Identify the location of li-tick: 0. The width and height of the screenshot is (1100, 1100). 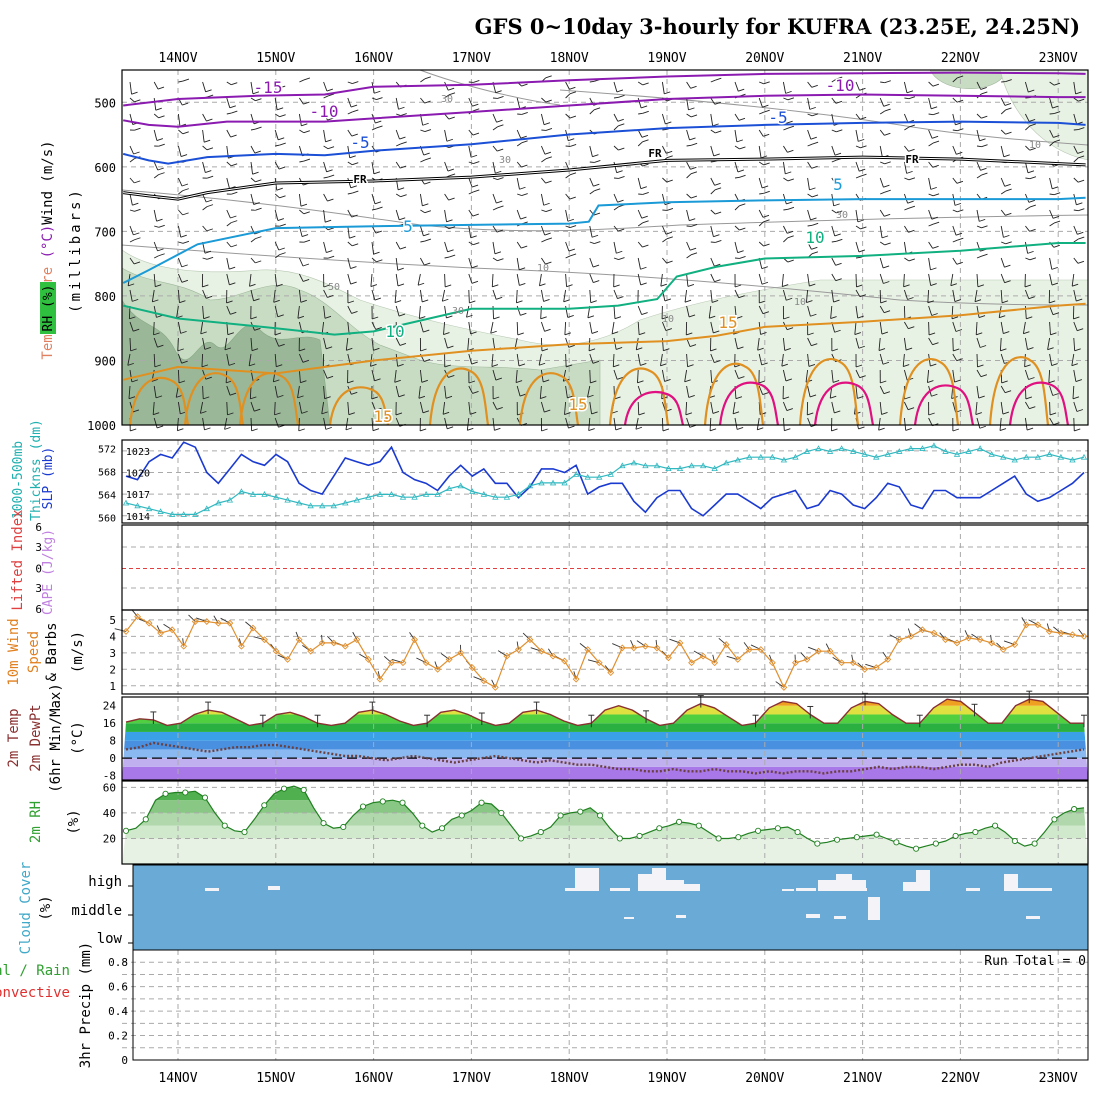
(38, 569).